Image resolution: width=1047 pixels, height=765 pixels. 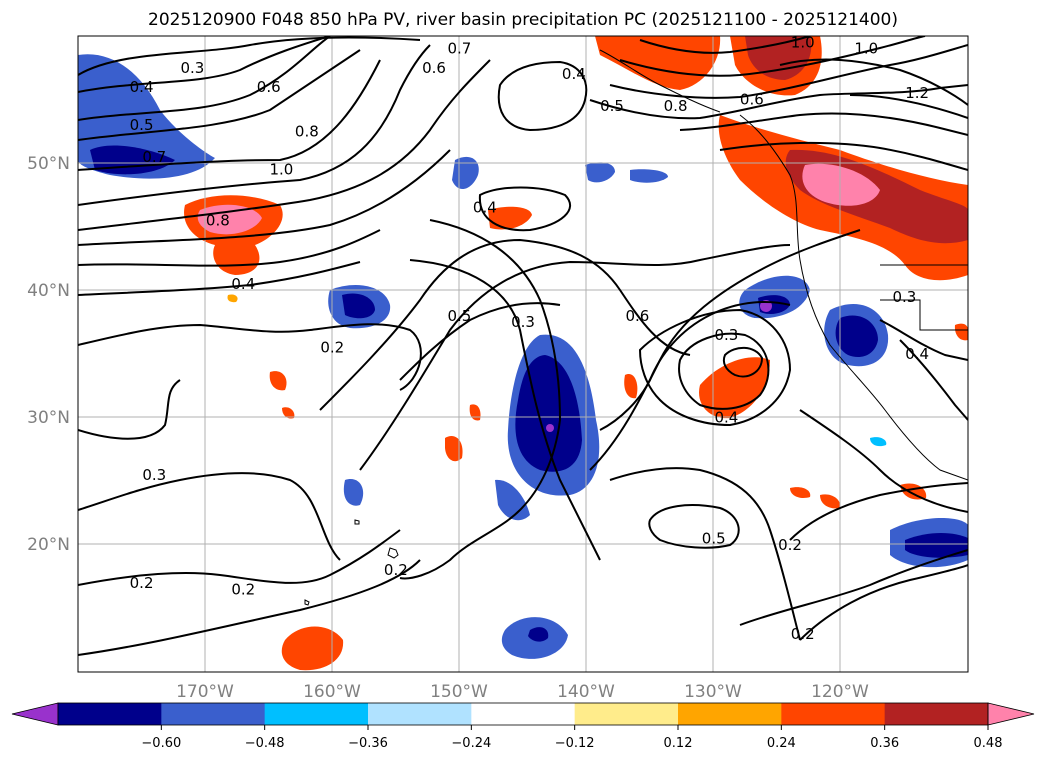 What do you see at coordinates (522, 692) in the screenshot?
I see `x-axis: 170°W 160°W 150°W 140°W 130°W 120°W` at bounding box center [522, 692].